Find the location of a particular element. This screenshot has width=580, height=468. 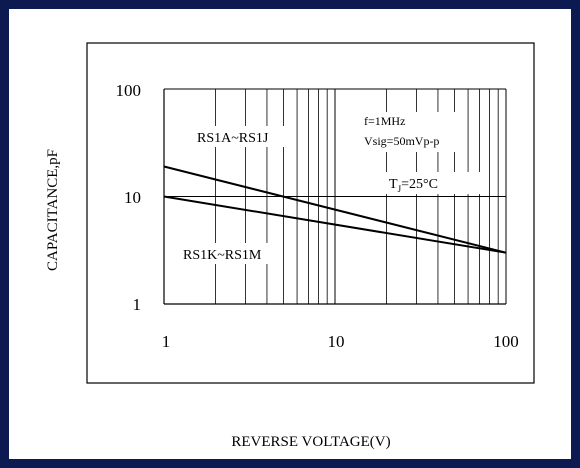

frequency-annotation: f=1MHz is located at coordinates (384, 121).